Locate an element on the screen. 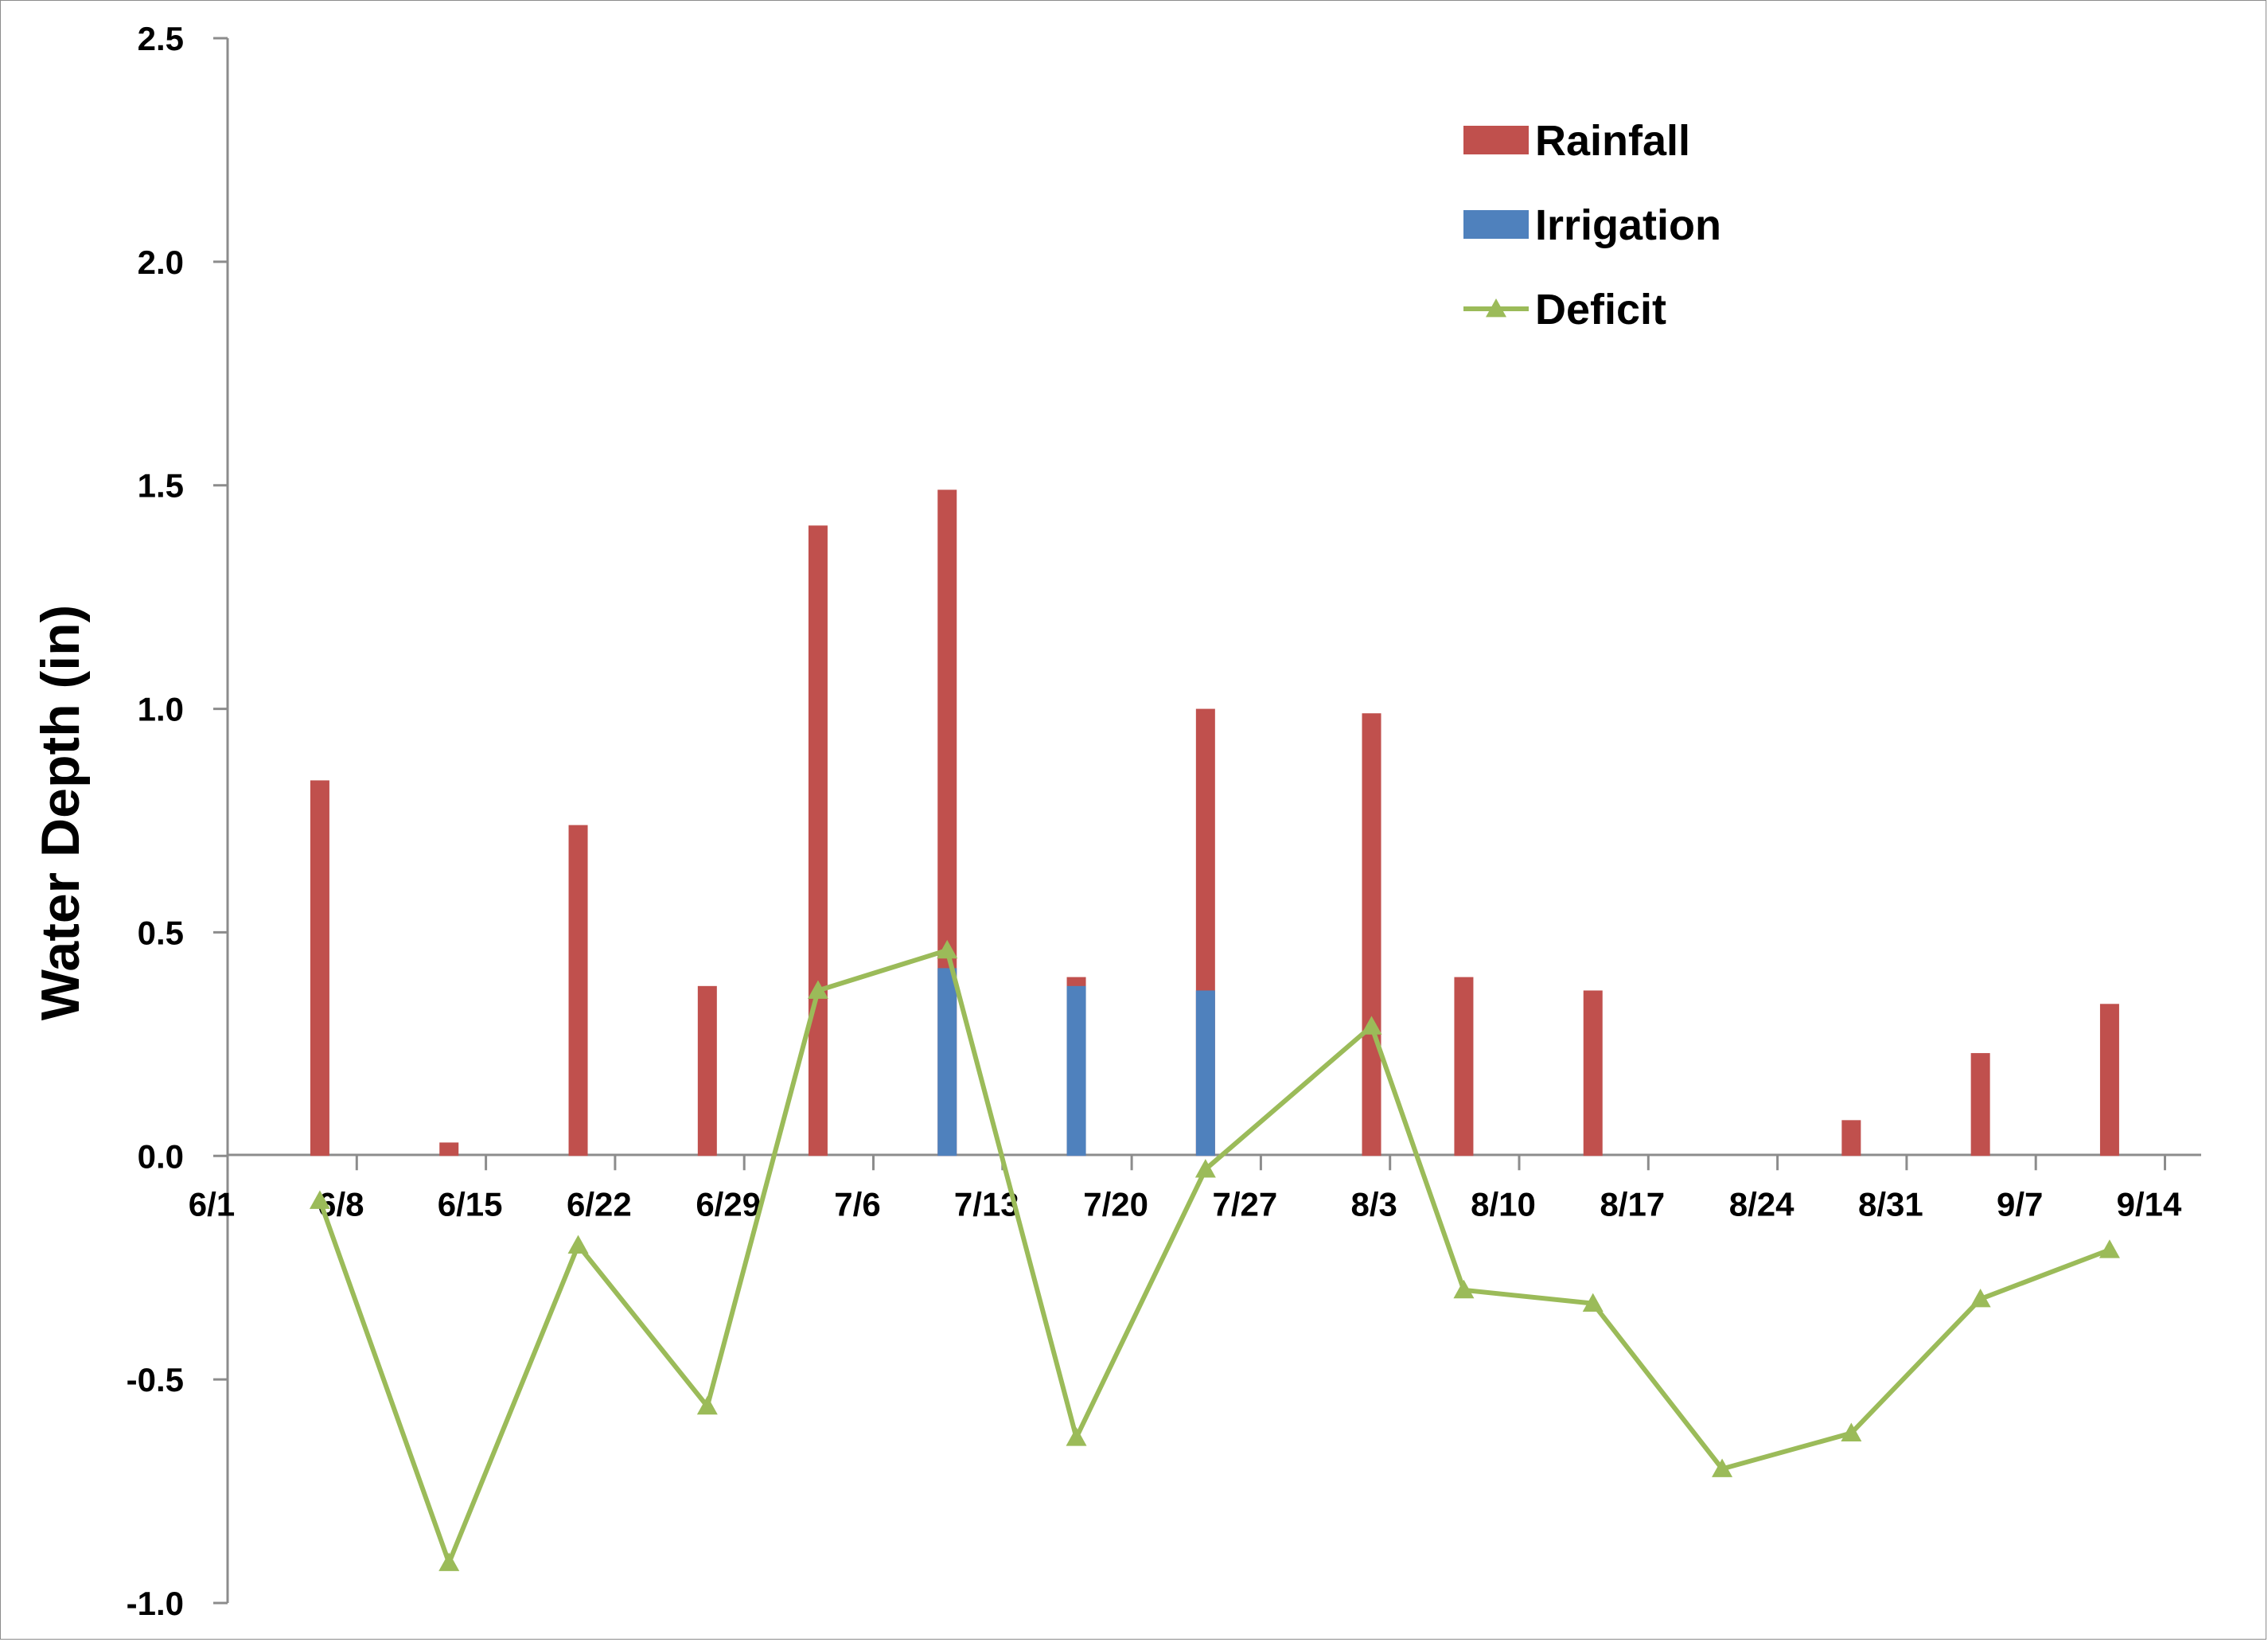  x-tick-label: 7/20 is located at coordinates (1115, 1204).